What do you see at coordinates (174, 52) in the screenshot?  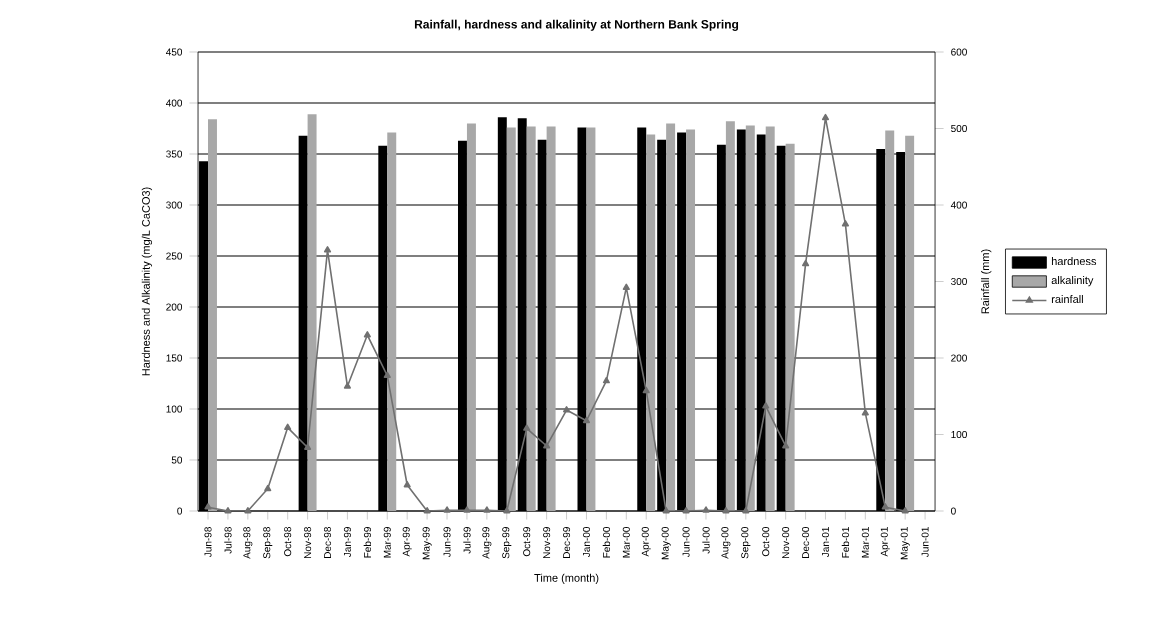 I see `y-tick-label: 450` at bounding box center [174, 52].